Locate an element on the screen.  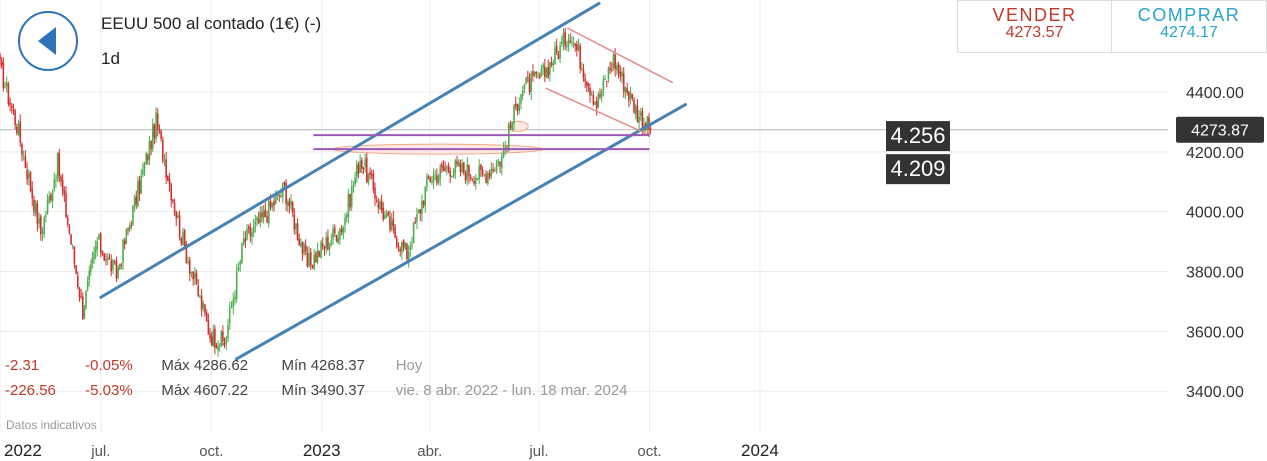
level-labels: 4.256 4.209 is located at coordinates (918, 153).